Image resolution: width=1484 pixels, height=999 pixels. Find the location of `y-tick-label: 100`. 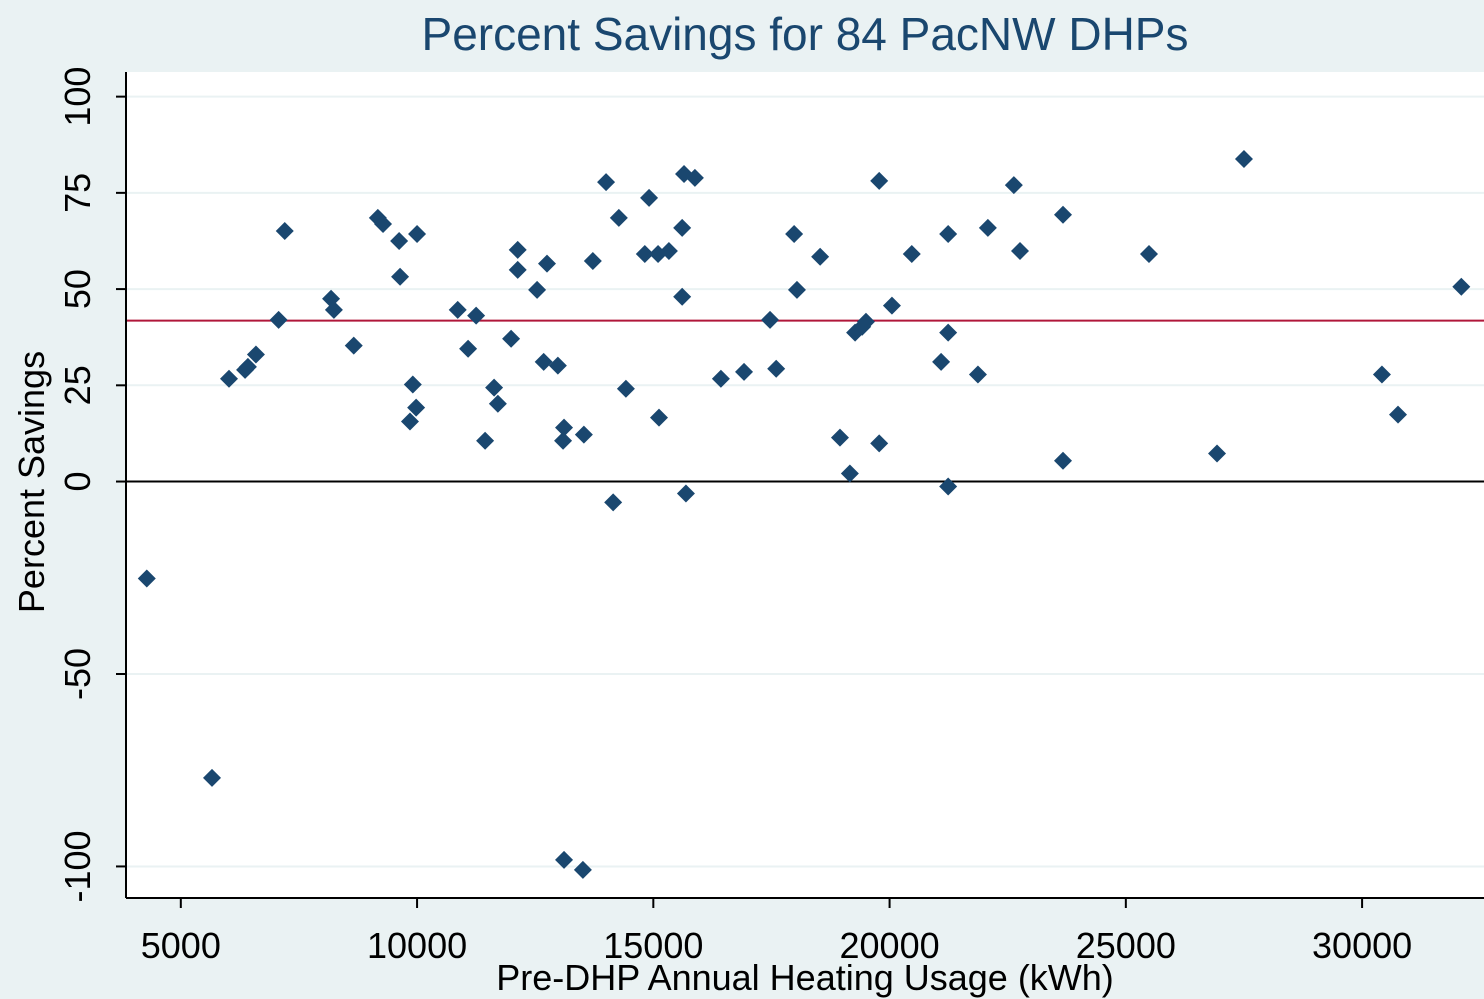

y-tick-label: 100 is located at coordinates (77, 97).